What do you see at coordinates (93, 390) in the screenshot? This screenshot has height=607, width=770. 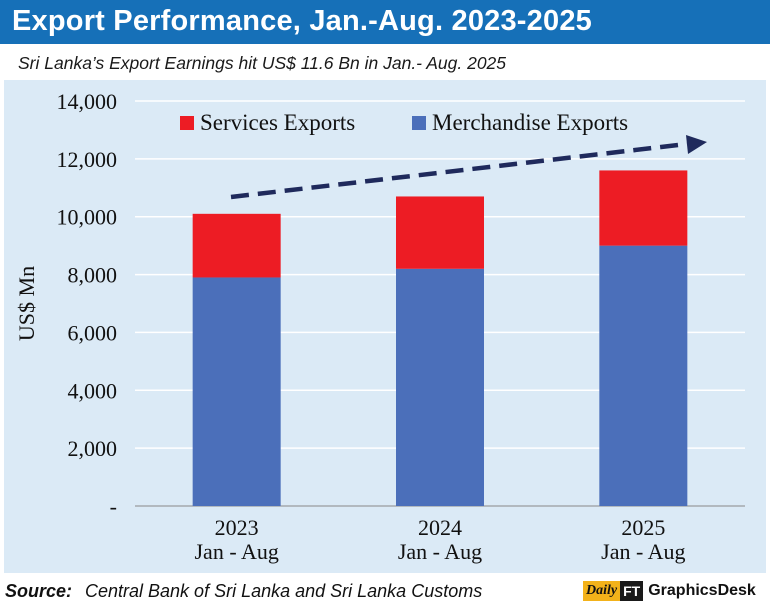 I see `y-tick-label: 4,000` at bounding box center [93, 390].